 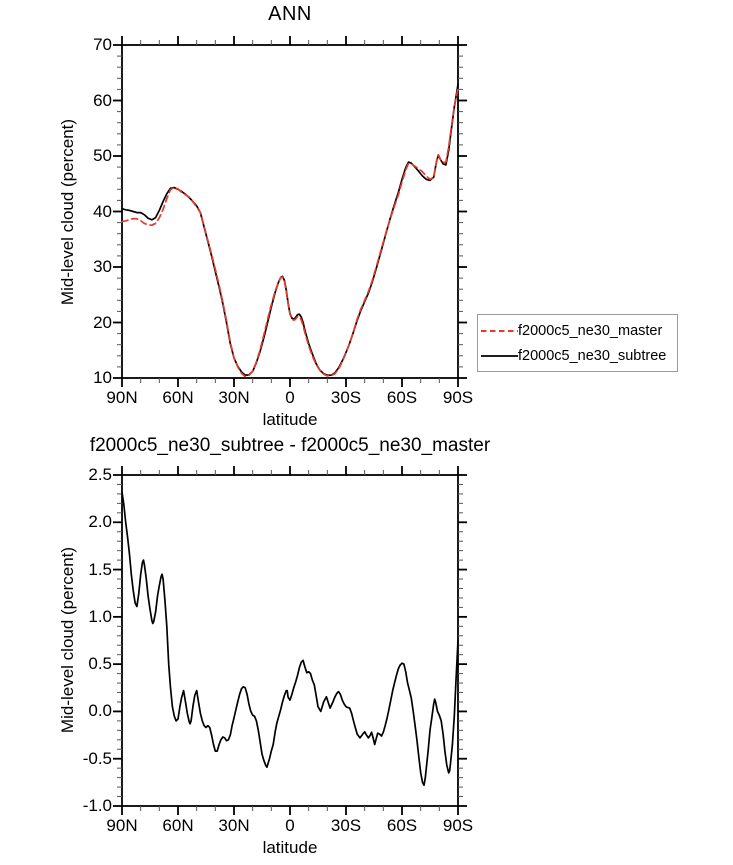 What do you see at coordinates (499, 356) in the screenshot?
I see `legend-line-solid-black-icon` at bounding box center [499, 356].